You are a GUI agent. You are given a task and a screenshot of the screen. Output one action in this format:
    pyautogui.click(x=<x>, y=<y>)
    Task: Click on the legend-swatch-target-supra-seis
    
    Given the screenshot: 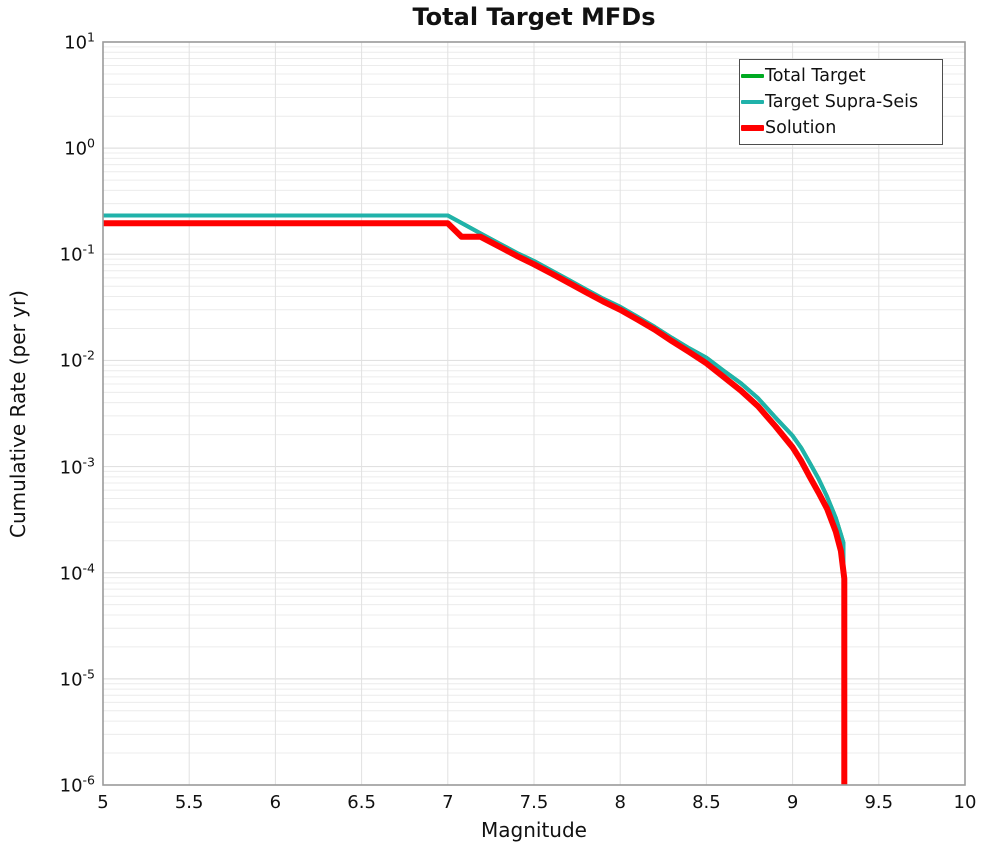 What is the action you would take?
    pyautogui.click(x=752, y=102)
    